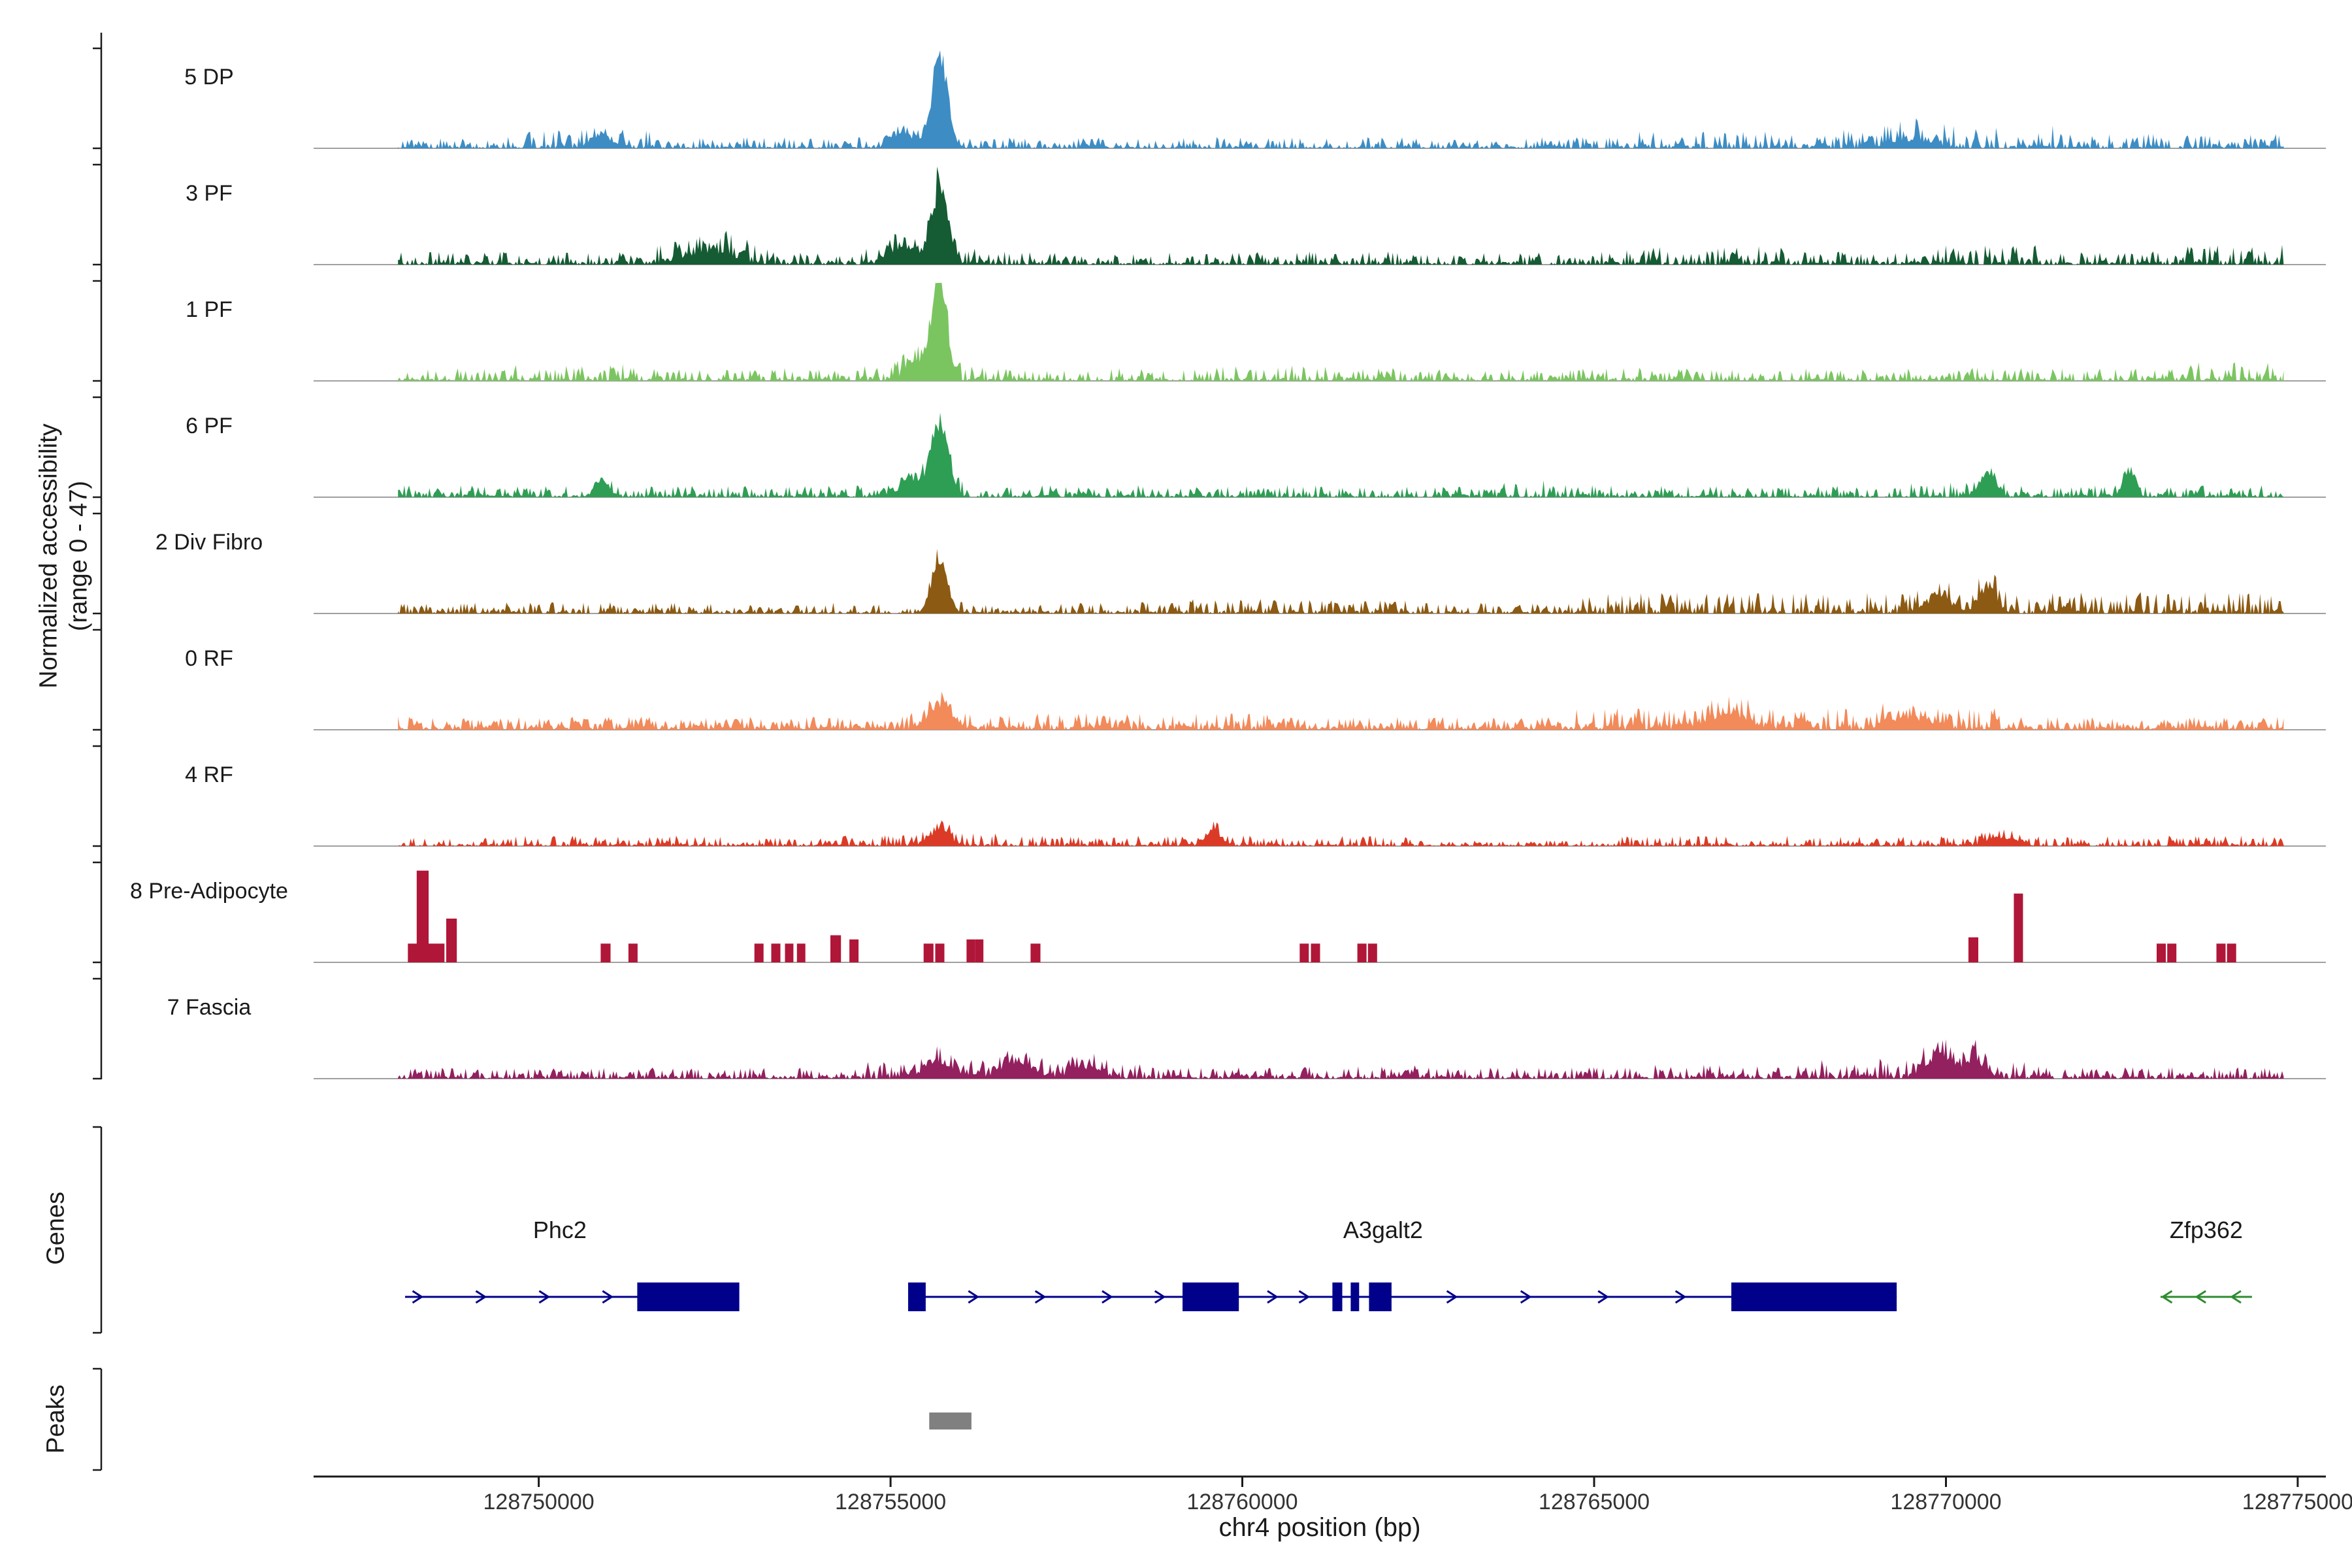  What do you see at coordinates (1242, 1502) in the screenshot?
I see `x-axis-tick-label: 128760000` at bounding box center [1242, 1502].